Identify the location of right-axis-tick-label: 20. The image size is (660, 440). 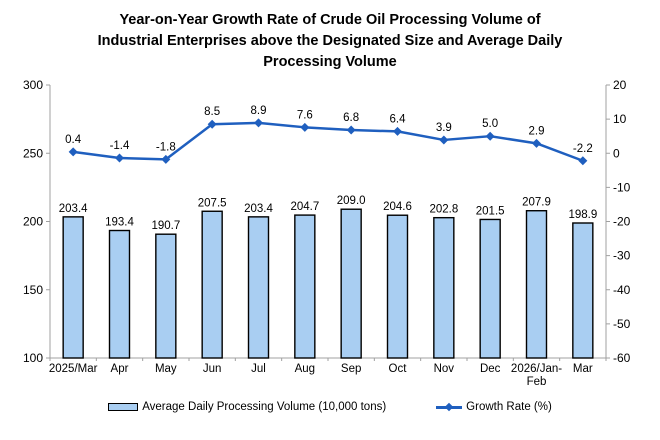
(620, 85).